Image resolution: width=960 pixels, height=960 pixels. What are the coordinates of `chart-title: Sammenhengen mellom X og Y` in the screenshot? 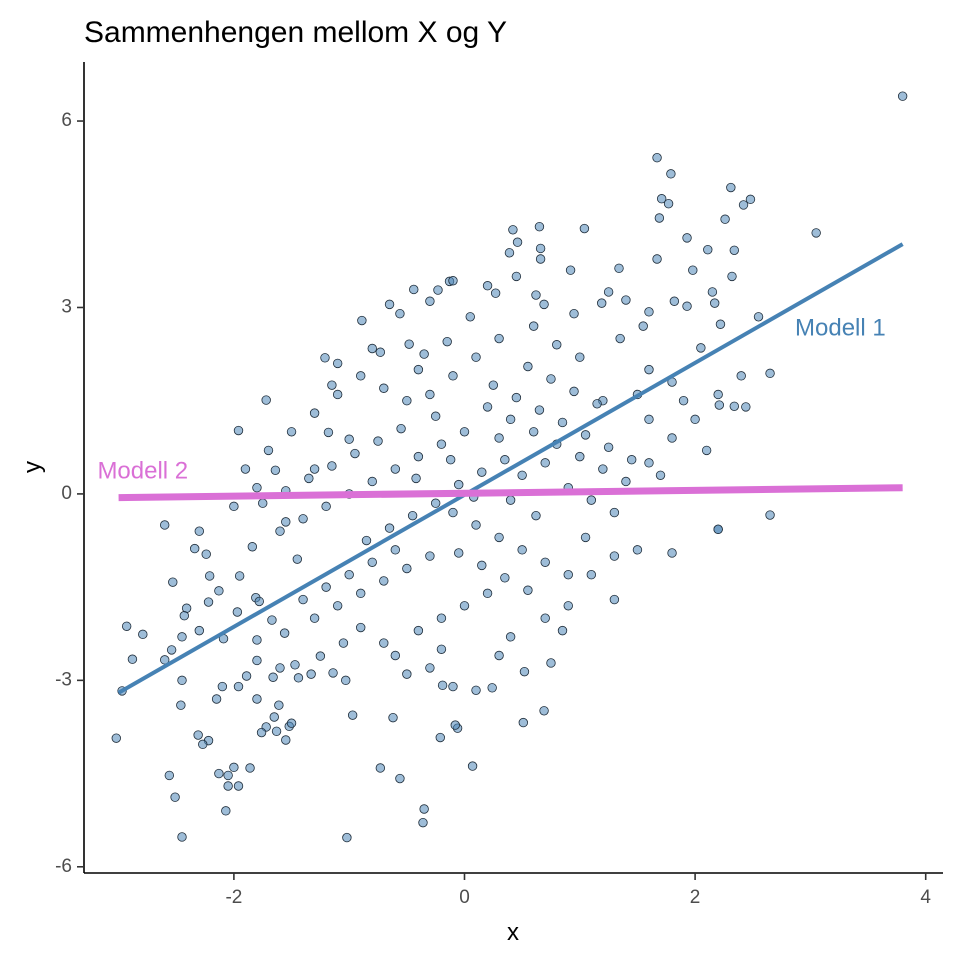 It's located at (295, 32).